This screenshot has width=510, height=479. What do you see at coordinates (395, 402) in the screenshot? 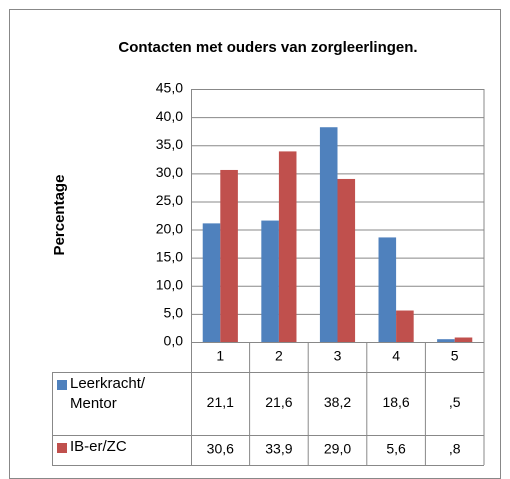
I see `table-value: 18,6` at bounding box center [395, 402].